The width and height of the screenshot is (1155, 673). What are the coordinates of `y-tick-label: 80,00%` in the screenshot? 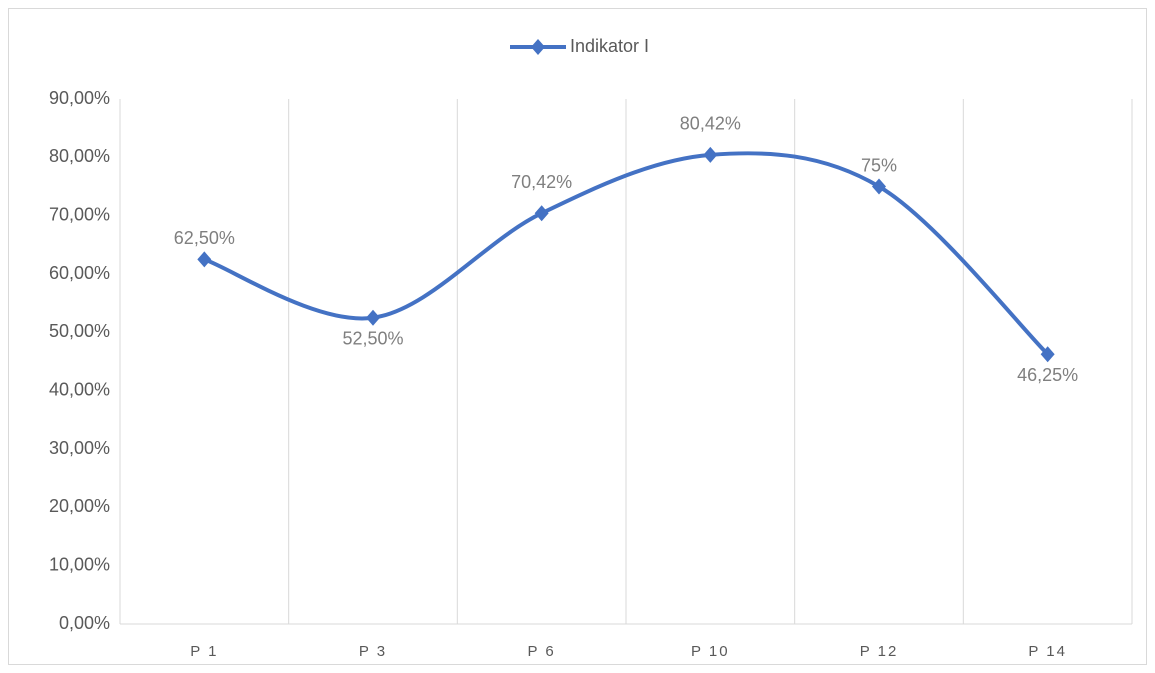 It's located at (79, 156).